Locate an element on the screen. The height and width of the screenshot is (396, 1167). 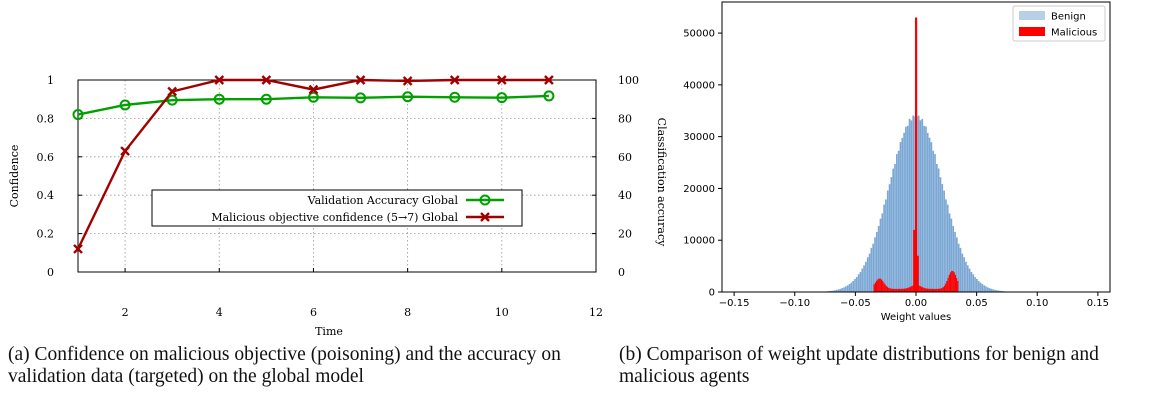
chart-a-ytick-right-label-4: 80 is located at coordinates (625, 118).